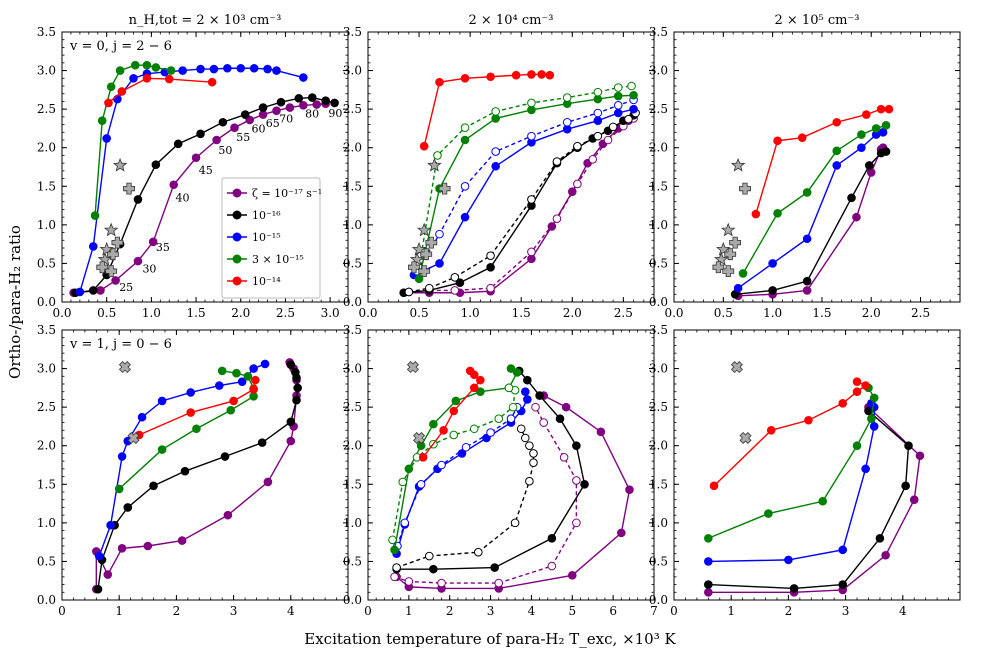 The height and width of the screenshot is (654, 981). What do you see at coordinates (206, 170) in the screenshot?
I see `point-label: 45` at bounding box center [206, 170].